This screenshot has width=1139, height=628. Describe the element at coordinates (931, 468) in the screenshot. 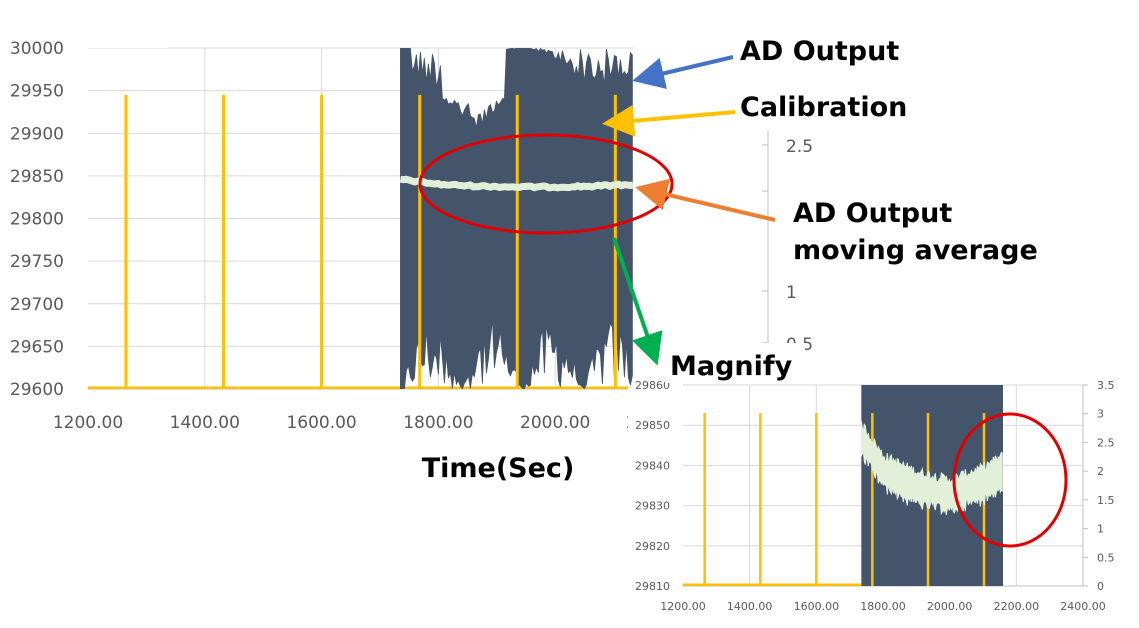

I see `zoom-moving-average-series` at that location.